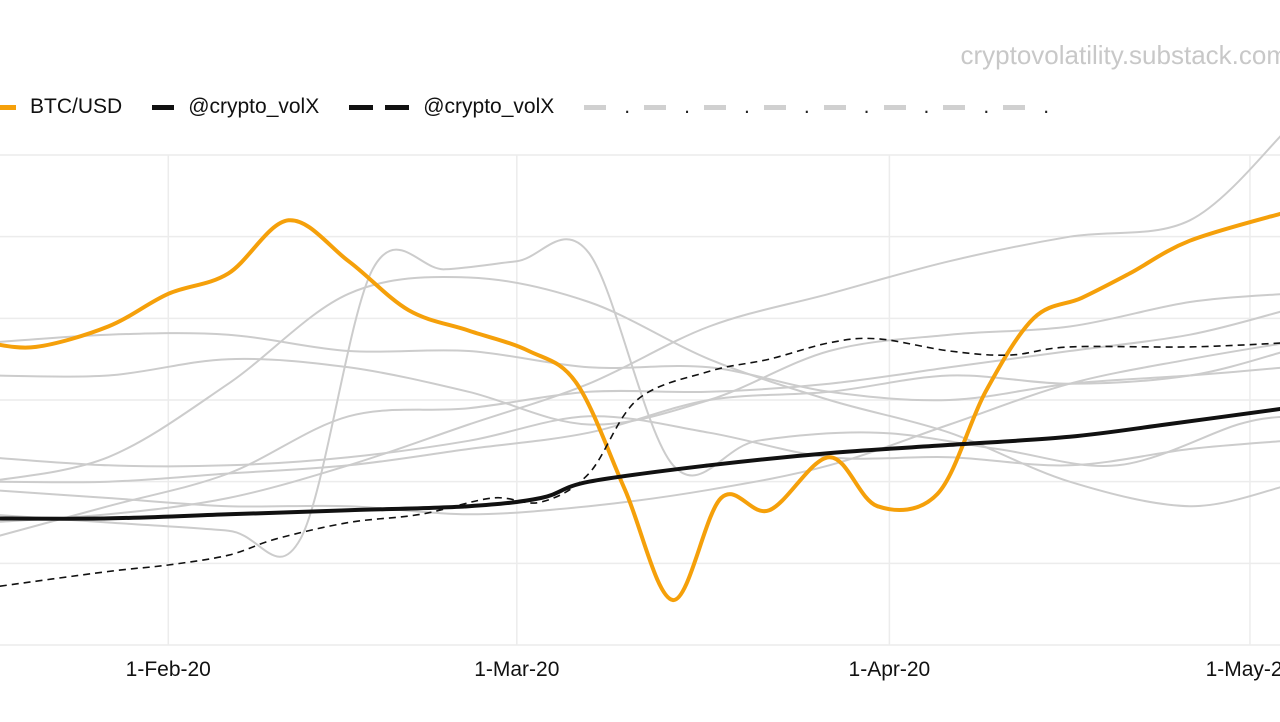  What do you see at coordinates (489, 106) in the screenshot?
I see `legend-label-index-dashed: @crypto_volX` at bounding box center [489, 106].